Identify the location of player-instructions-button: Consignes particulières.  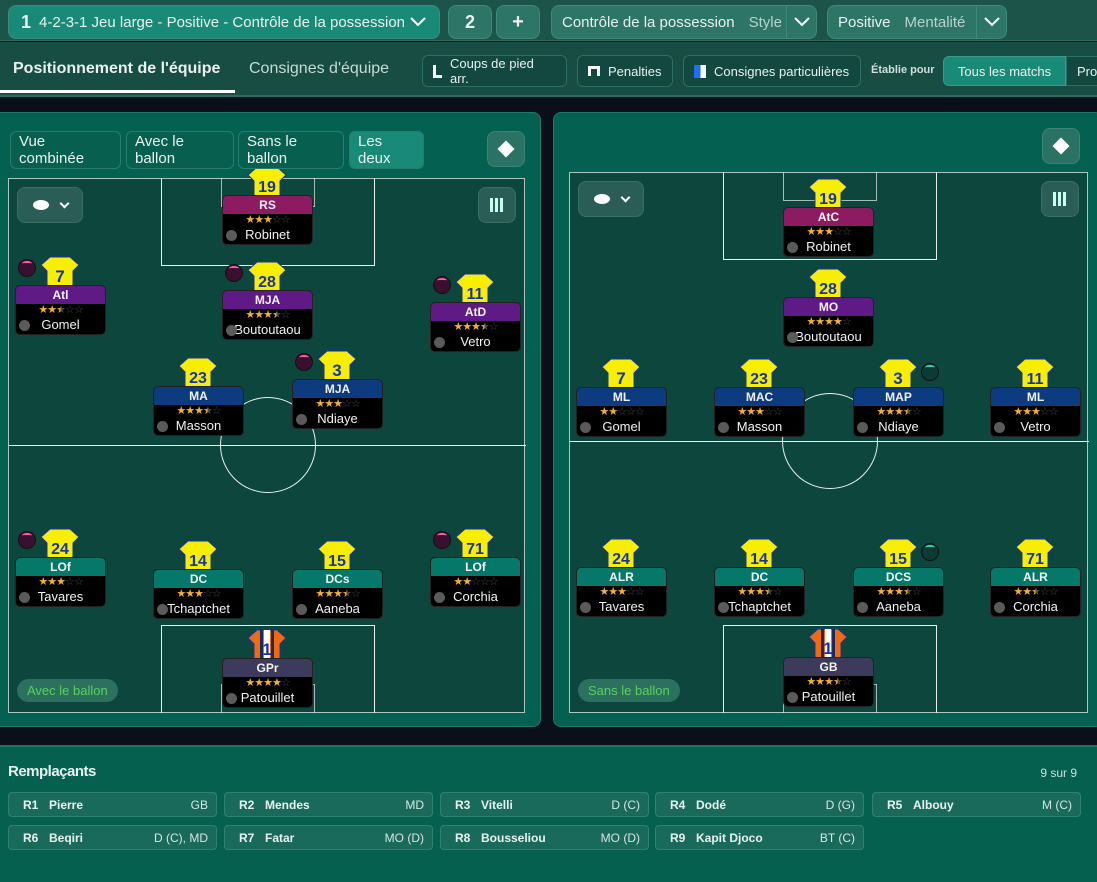
(772, 71).